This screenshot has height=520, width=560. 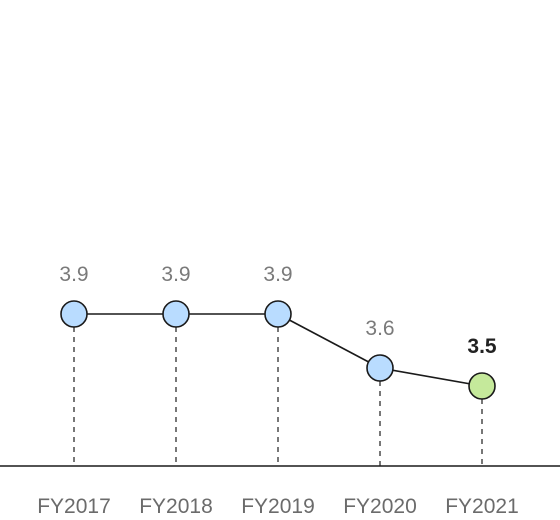 I want to click on x-tick-labels: FY2017 FY2018 FY2019 FY2020 FY2021, so click(x=278, y=506).